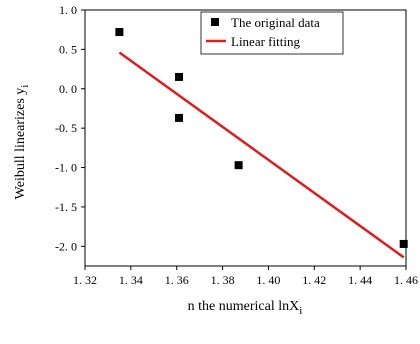 This screenshot has width=420, height=344. What do you see at coordinates (223, 280) in the screenshot?
I see `x-tick-label: 1. 38` at bounding box center [223, 280].